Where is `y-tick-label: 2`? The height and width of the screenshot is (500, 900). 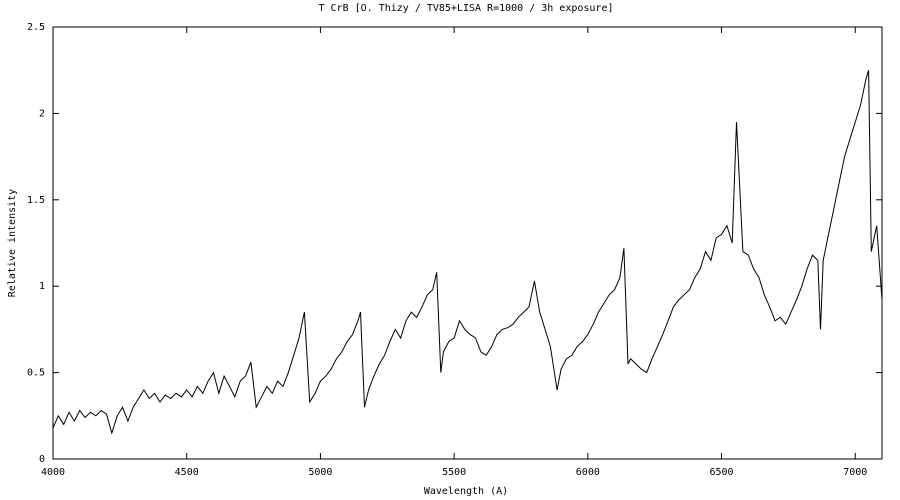
y-tick-label: 2 is located at coordinates (42, 113).